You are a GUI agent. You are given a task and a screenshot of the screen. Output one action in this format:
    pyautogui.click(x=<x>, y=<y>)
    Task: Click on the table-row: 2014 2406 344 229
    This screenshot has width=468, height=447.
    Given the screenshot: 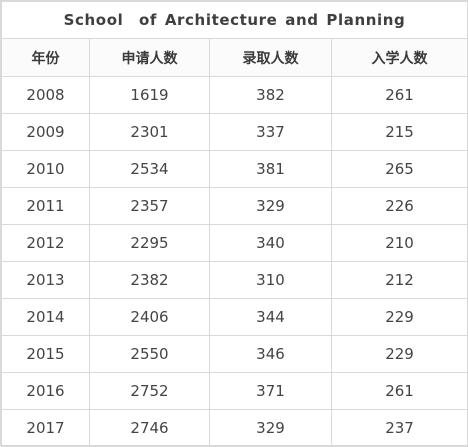 What is the action you would take?
    pyautogui.click(x=234, y=317)
    